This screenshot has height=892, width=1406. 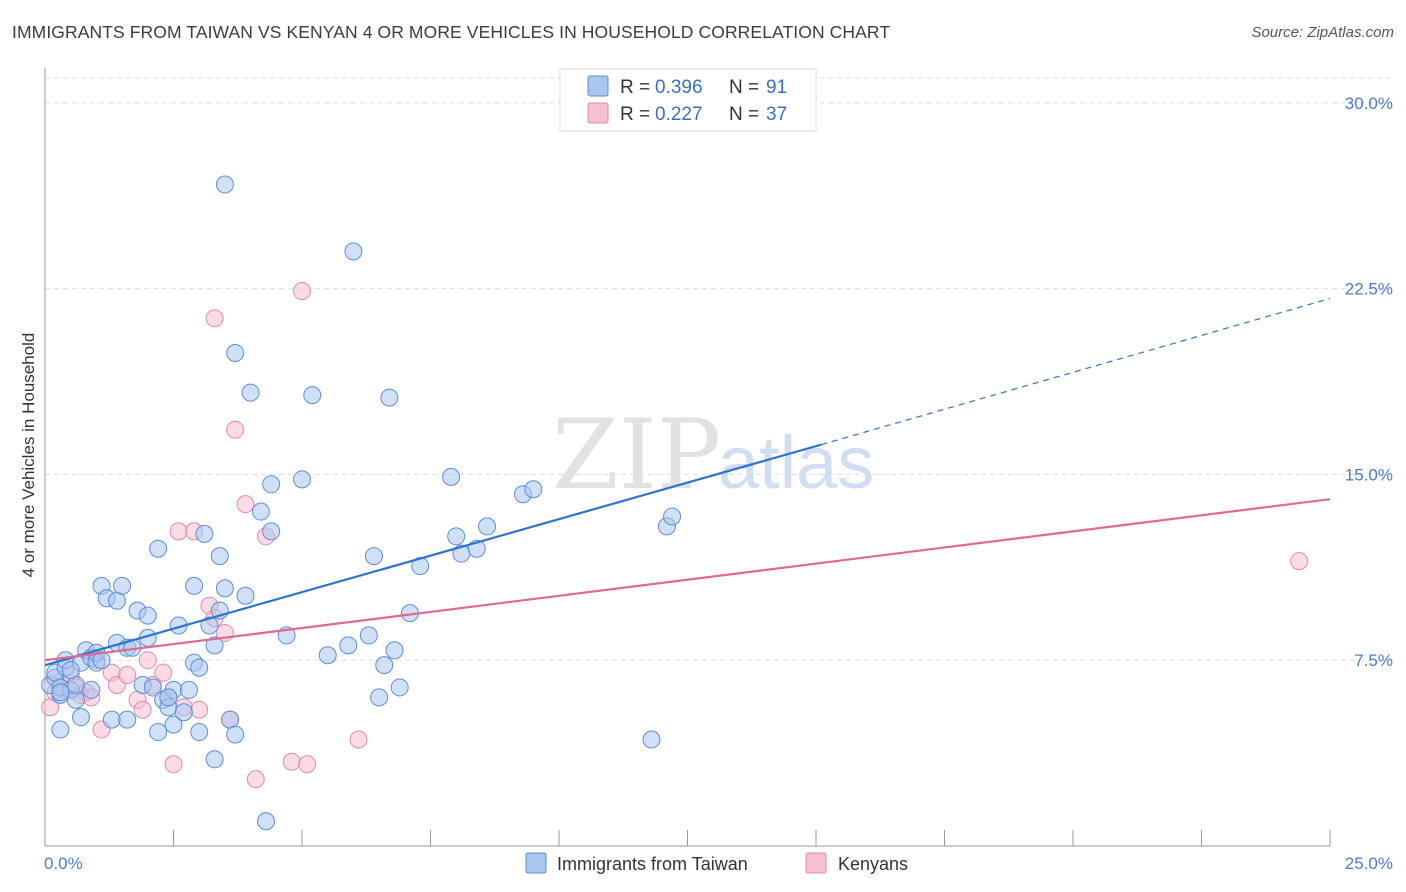 I want to click on watermark: ZIP atlas, so click(x=713, y=455).